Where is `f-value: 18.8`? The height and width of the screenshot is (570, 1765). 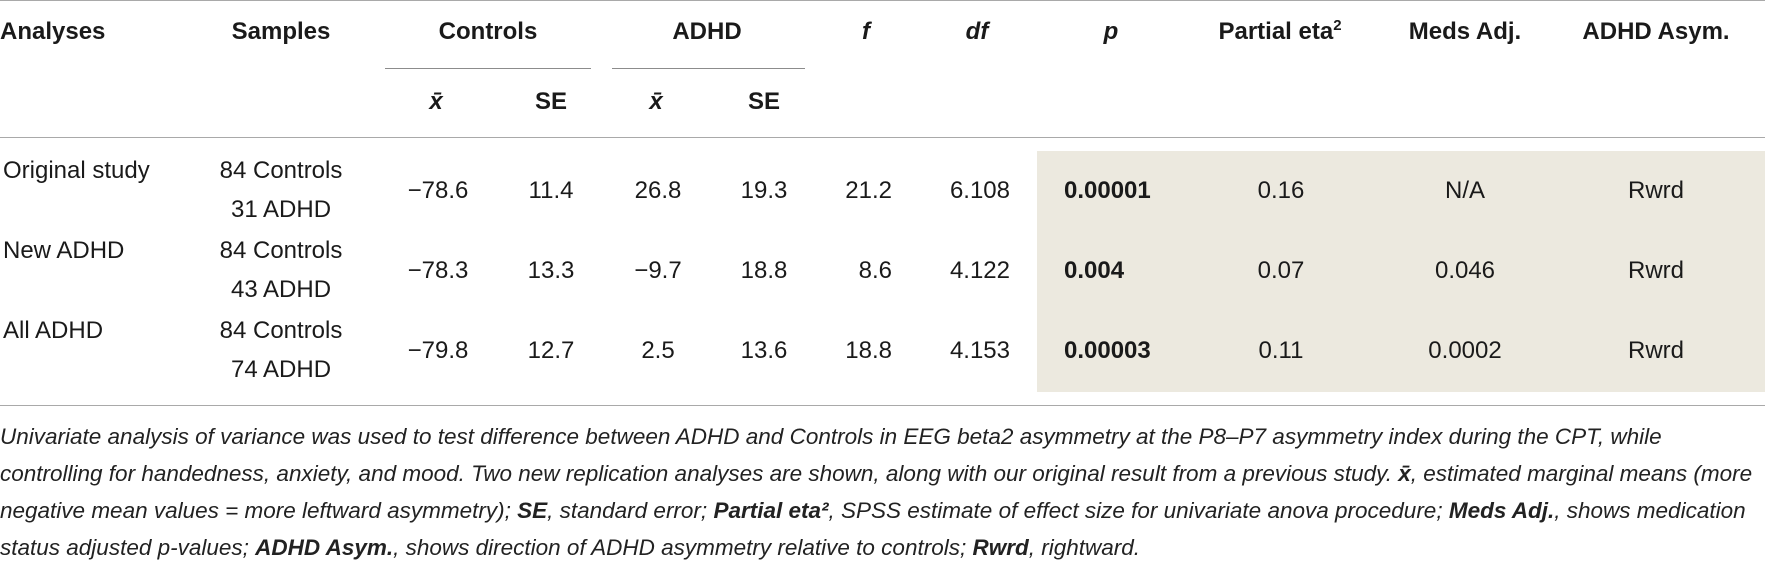
f-value: 18.8 is located at coordinates (868, 350).